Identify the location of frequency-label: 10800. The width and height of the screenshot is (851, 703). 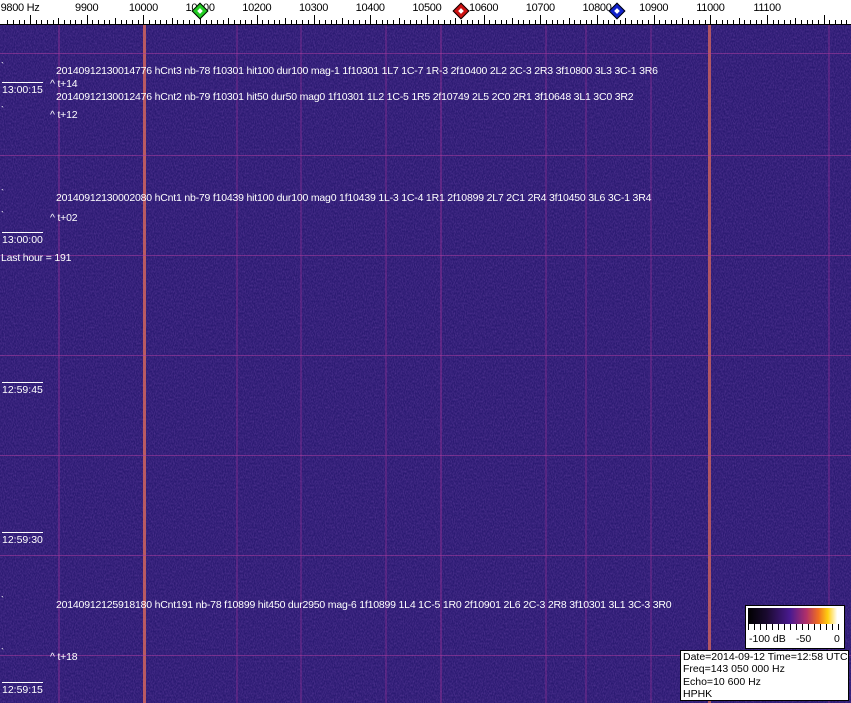
(597, 8).